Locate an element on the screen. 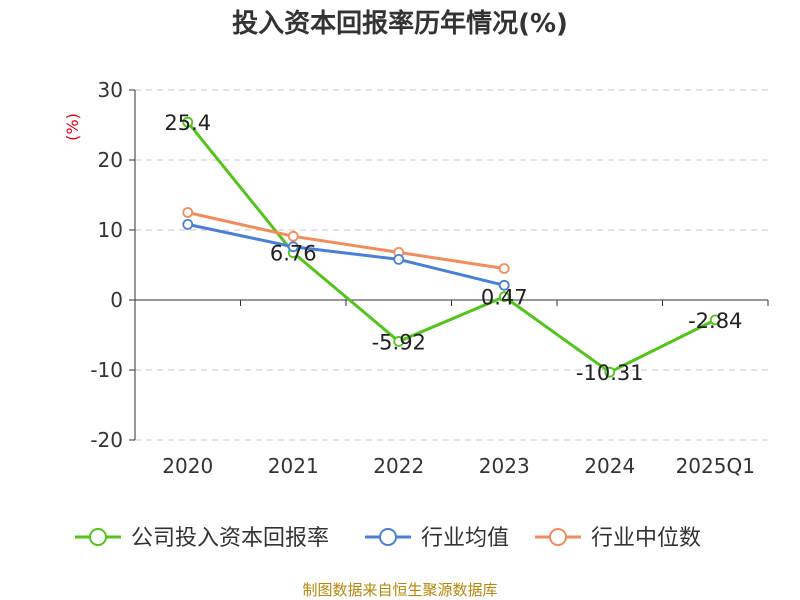 Image resolution: width=800 pixels, height=600 pixels. legend-label-0: 公司投入资本回报率 is located at coordinates (230, 538).